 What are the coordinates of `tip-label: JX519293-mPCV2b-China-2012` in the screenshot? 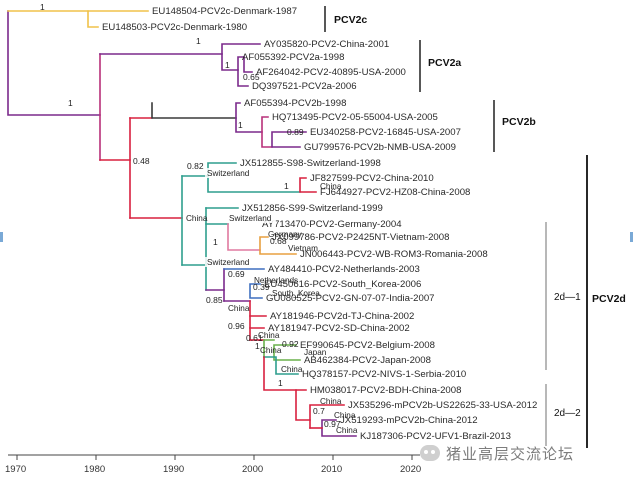 It's located at (409, 420).